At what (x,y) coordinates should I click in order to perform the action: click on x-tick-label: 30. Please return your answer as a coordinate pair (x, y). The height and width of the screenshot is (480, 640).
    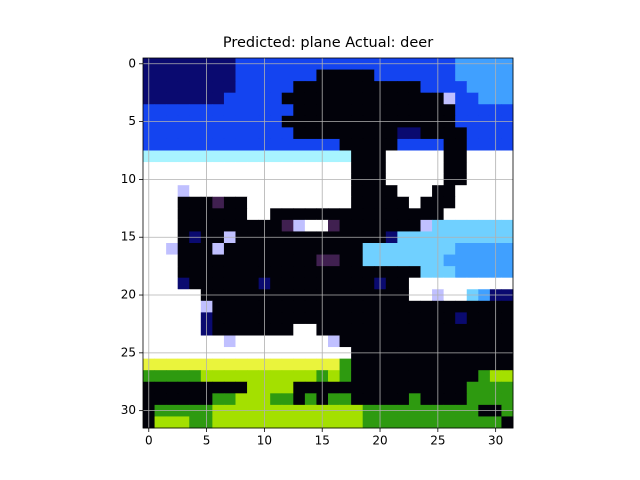
    Looking at the image, I should click on (495, 441).